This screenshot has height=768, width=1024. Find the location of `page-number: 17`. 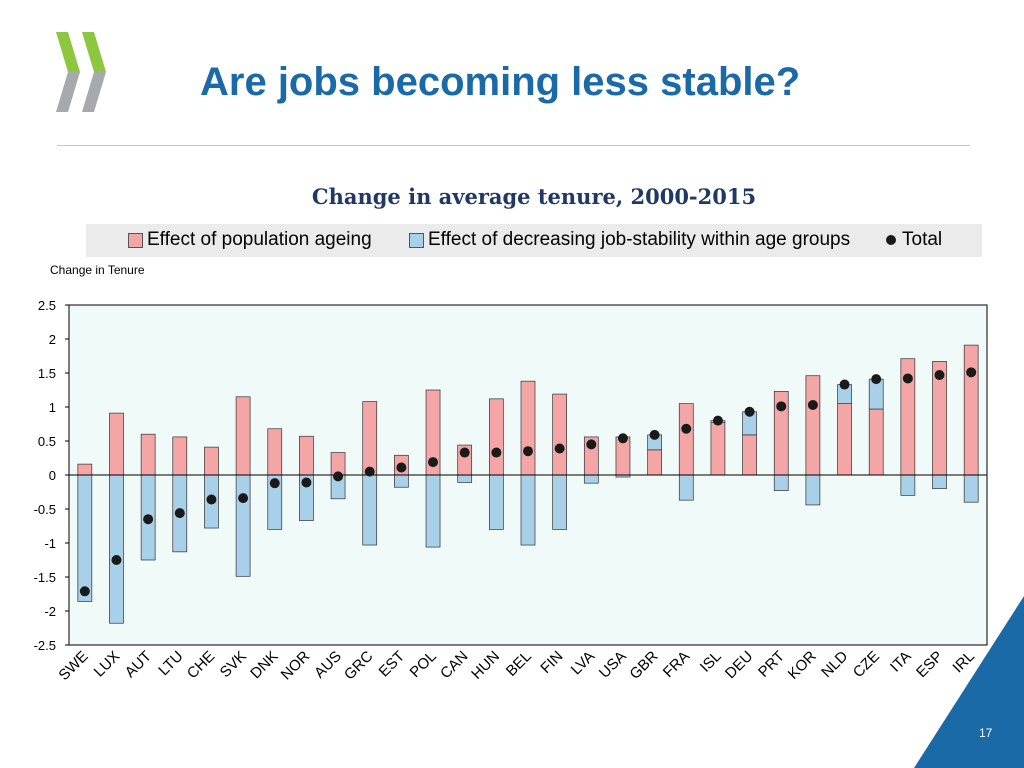

page-number: 17 is located at coordinates (986, 733).